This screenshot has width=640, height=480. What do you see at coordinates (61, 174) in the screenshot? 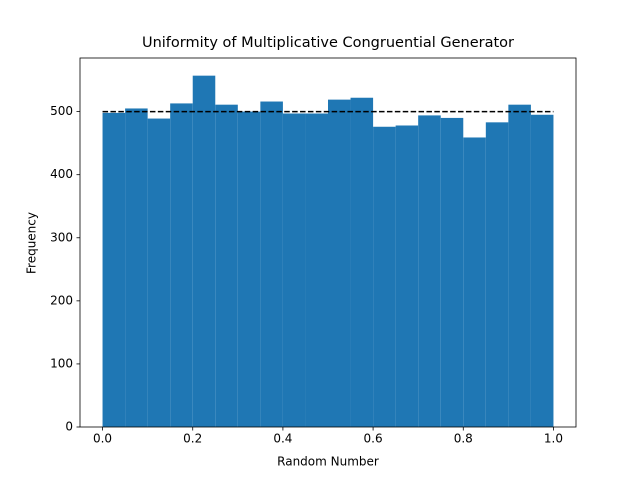
I see `y-tick-label: 400` at bounding box center [61, 174].